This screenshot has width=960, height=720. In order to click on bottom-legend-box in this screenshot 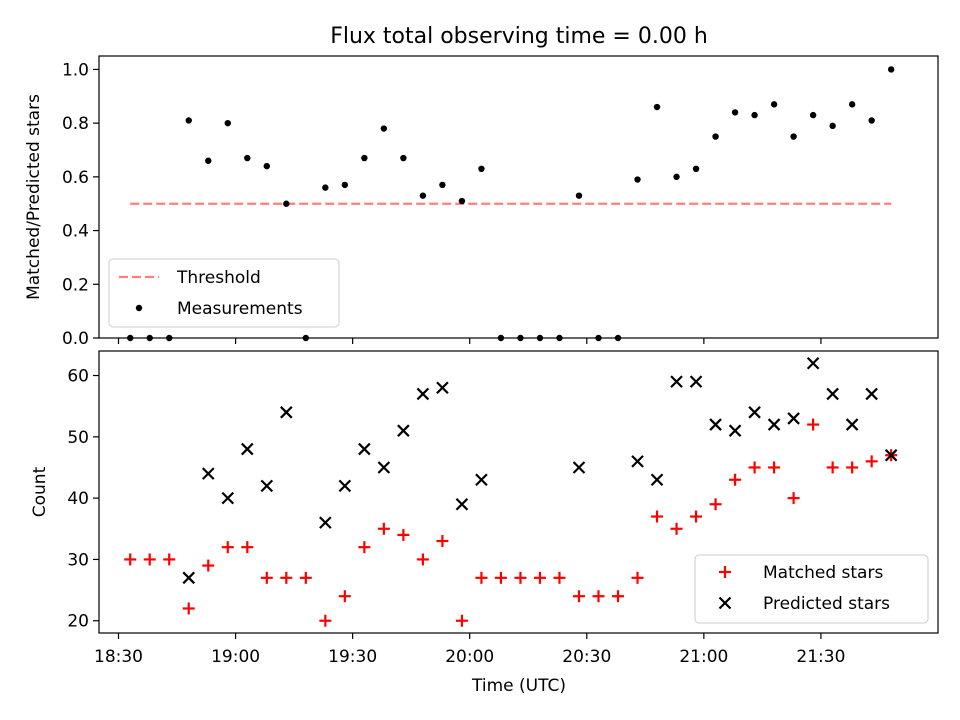, I will do `click(811, 589)`.